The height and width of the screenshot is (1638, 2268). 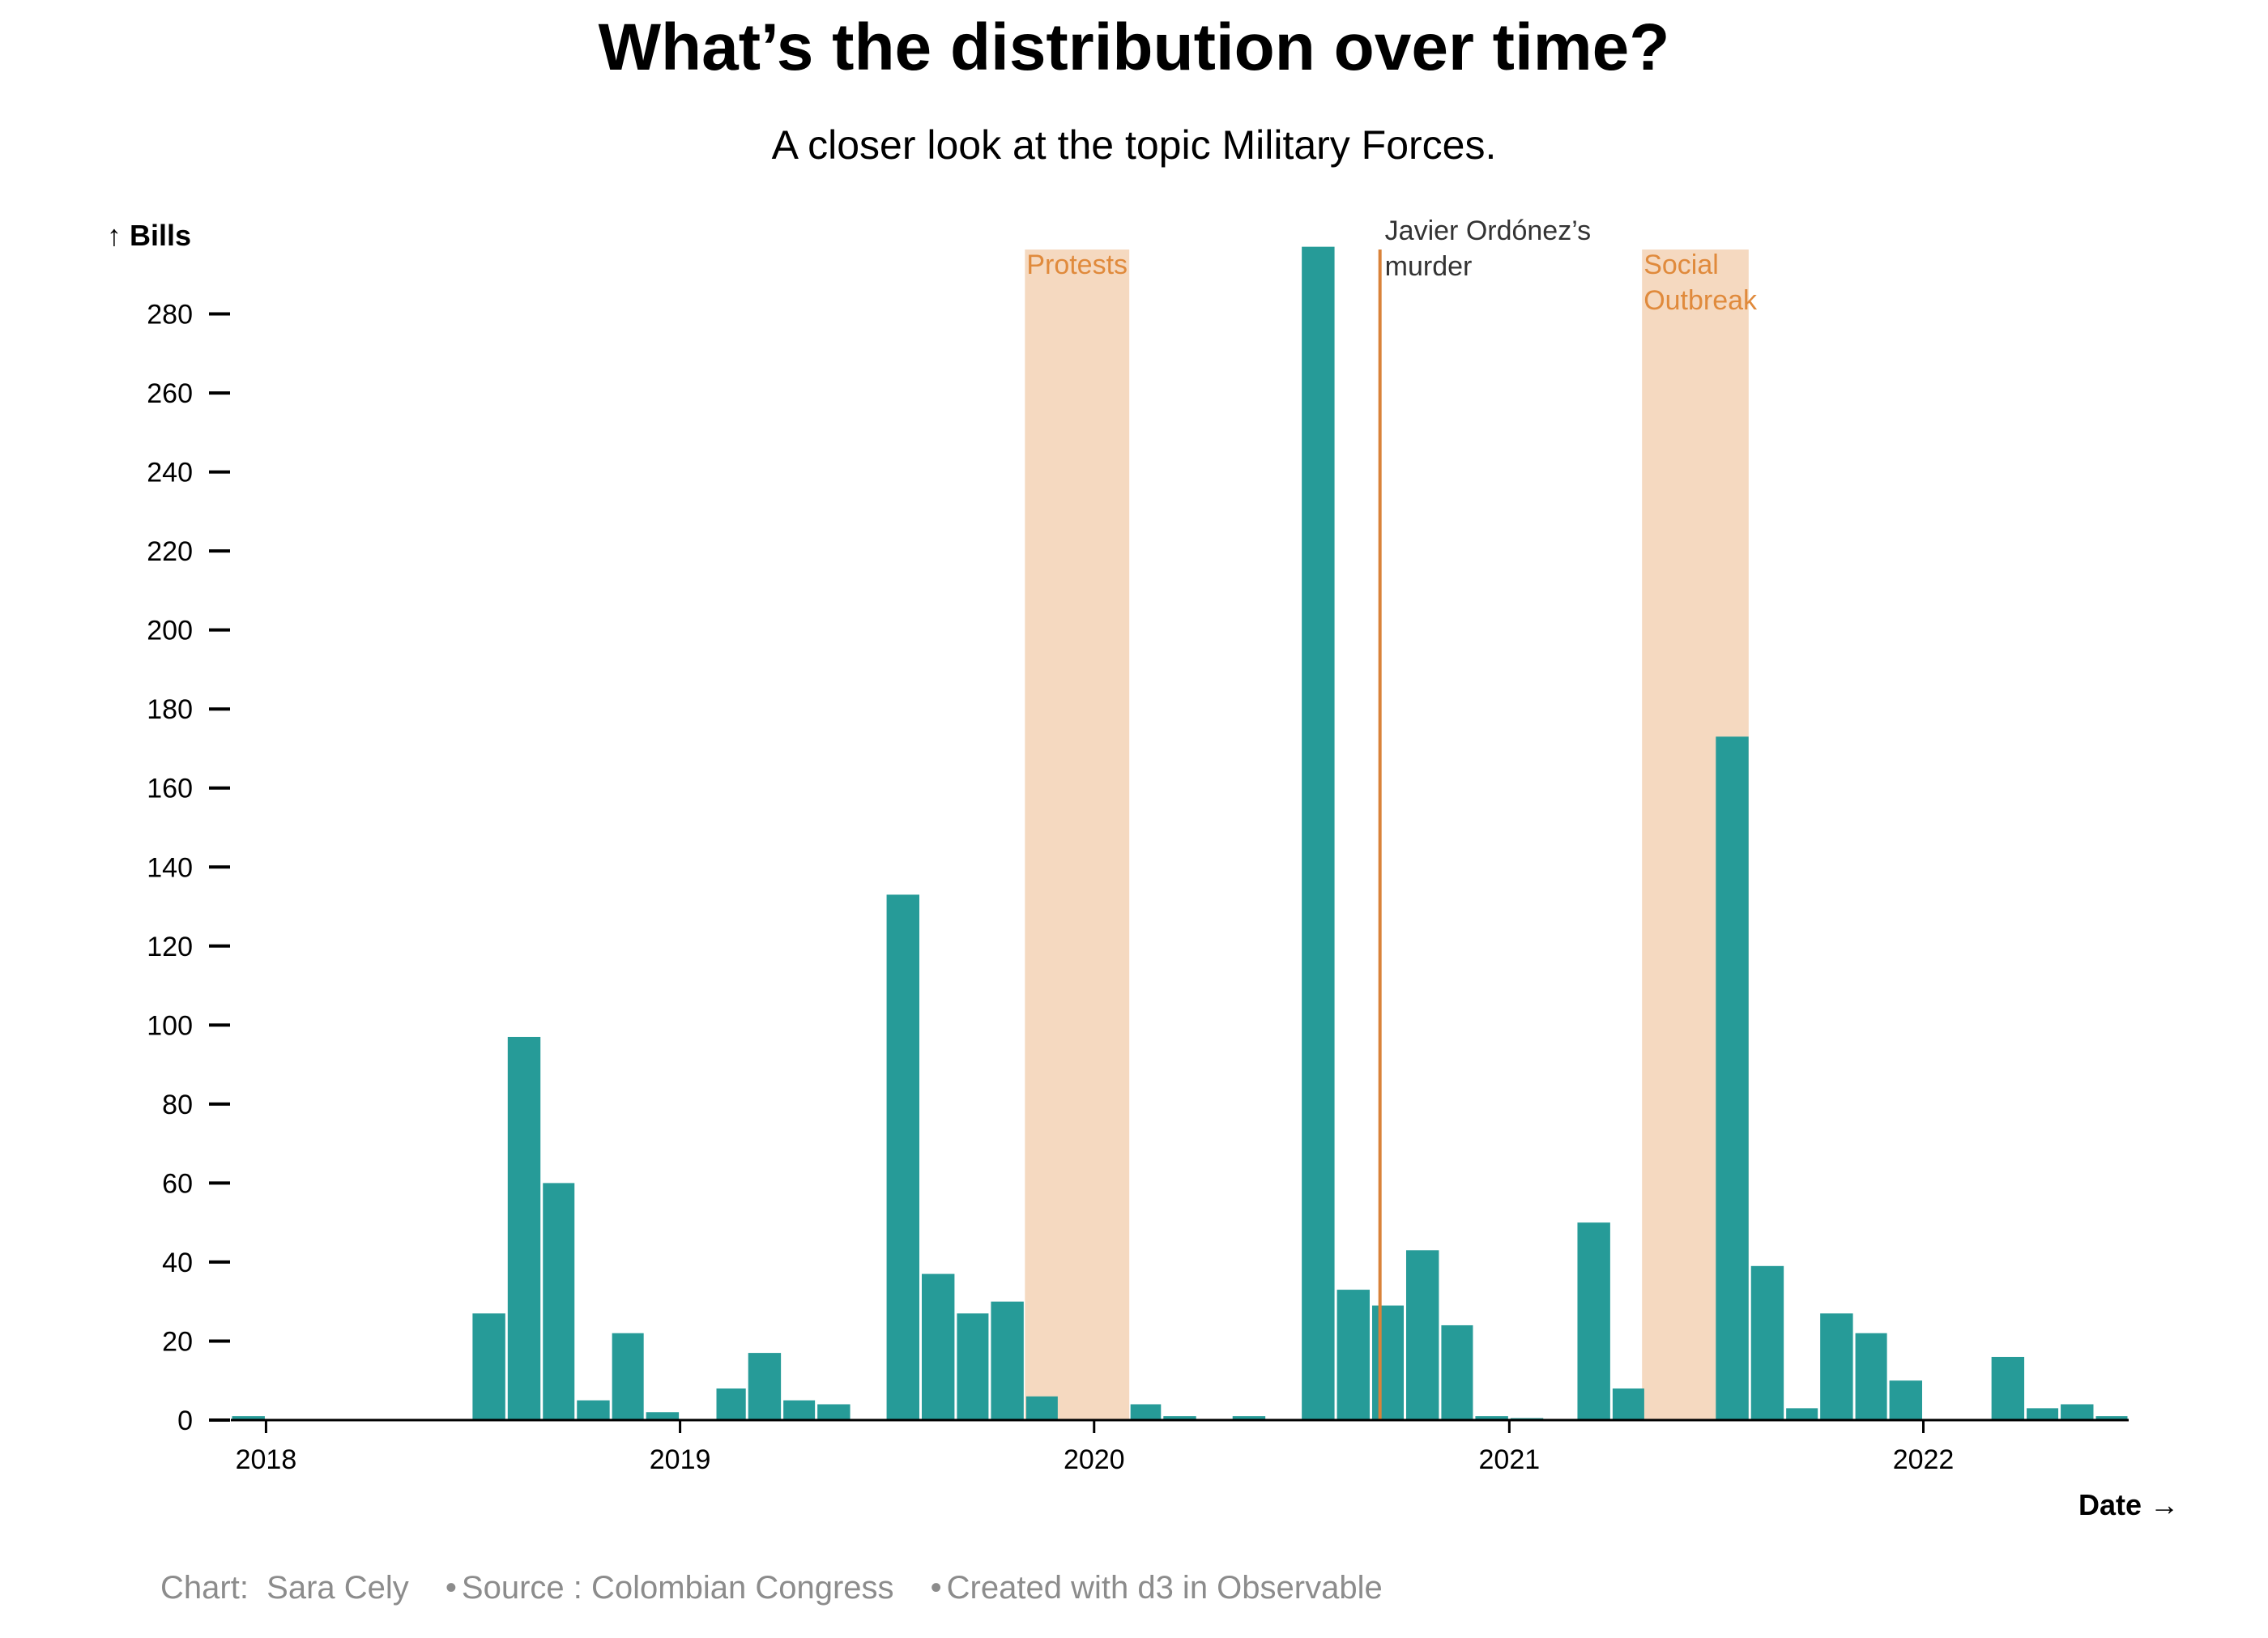 I want to click on annotation-label: Social Outbreak, so click(x=1700, y=283).